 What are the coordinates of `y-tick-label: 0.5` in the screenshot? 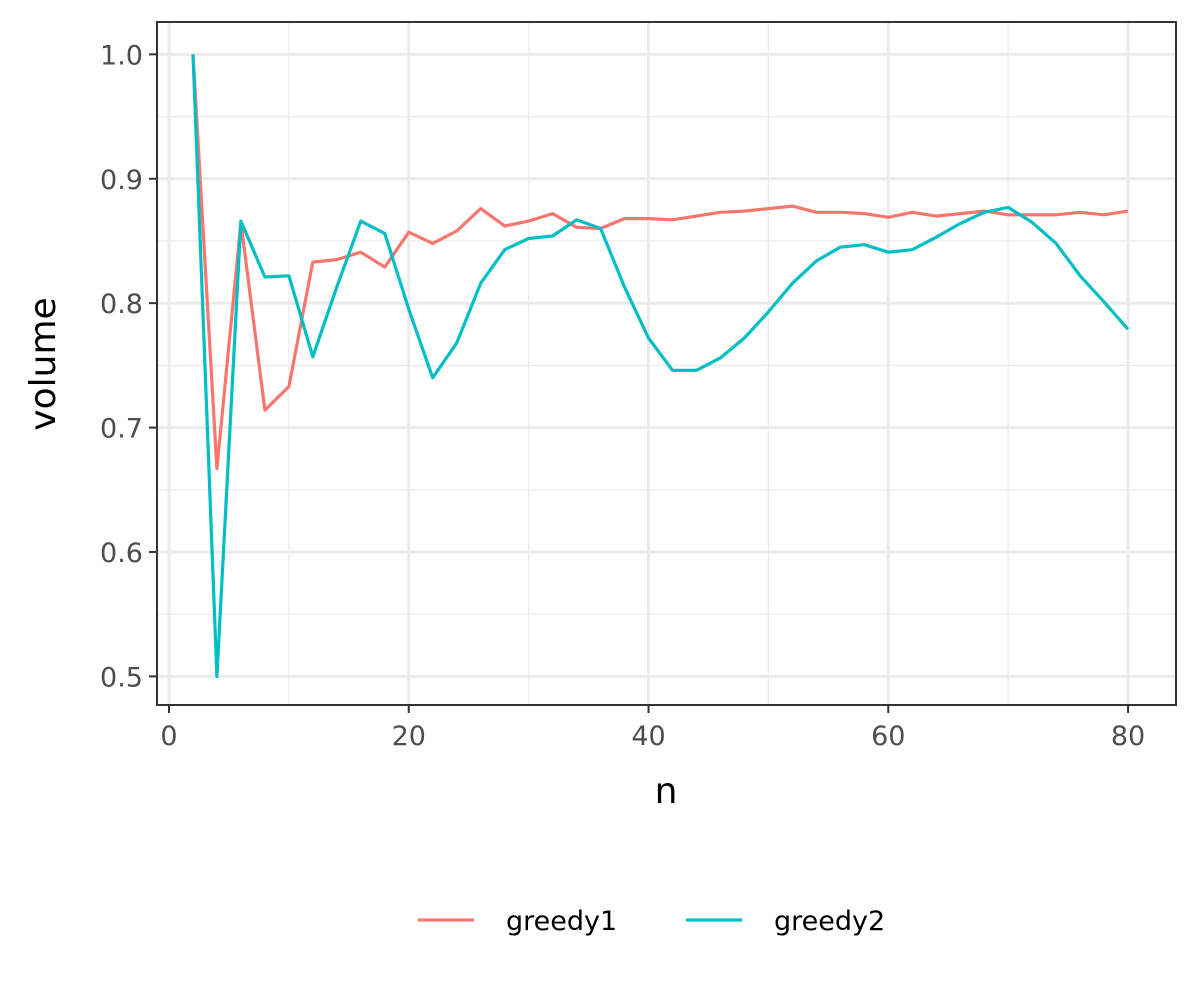 It's located at (121, 677).